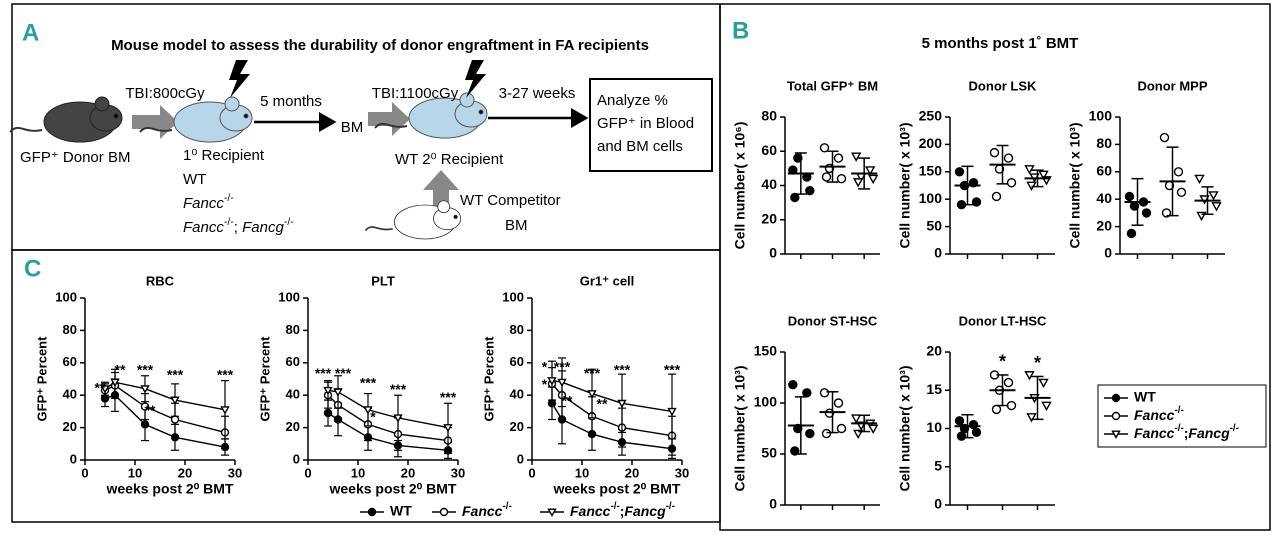 The width and height of the screenshot is (1280, 543). I want to click on irradiation, so click(475, 79).